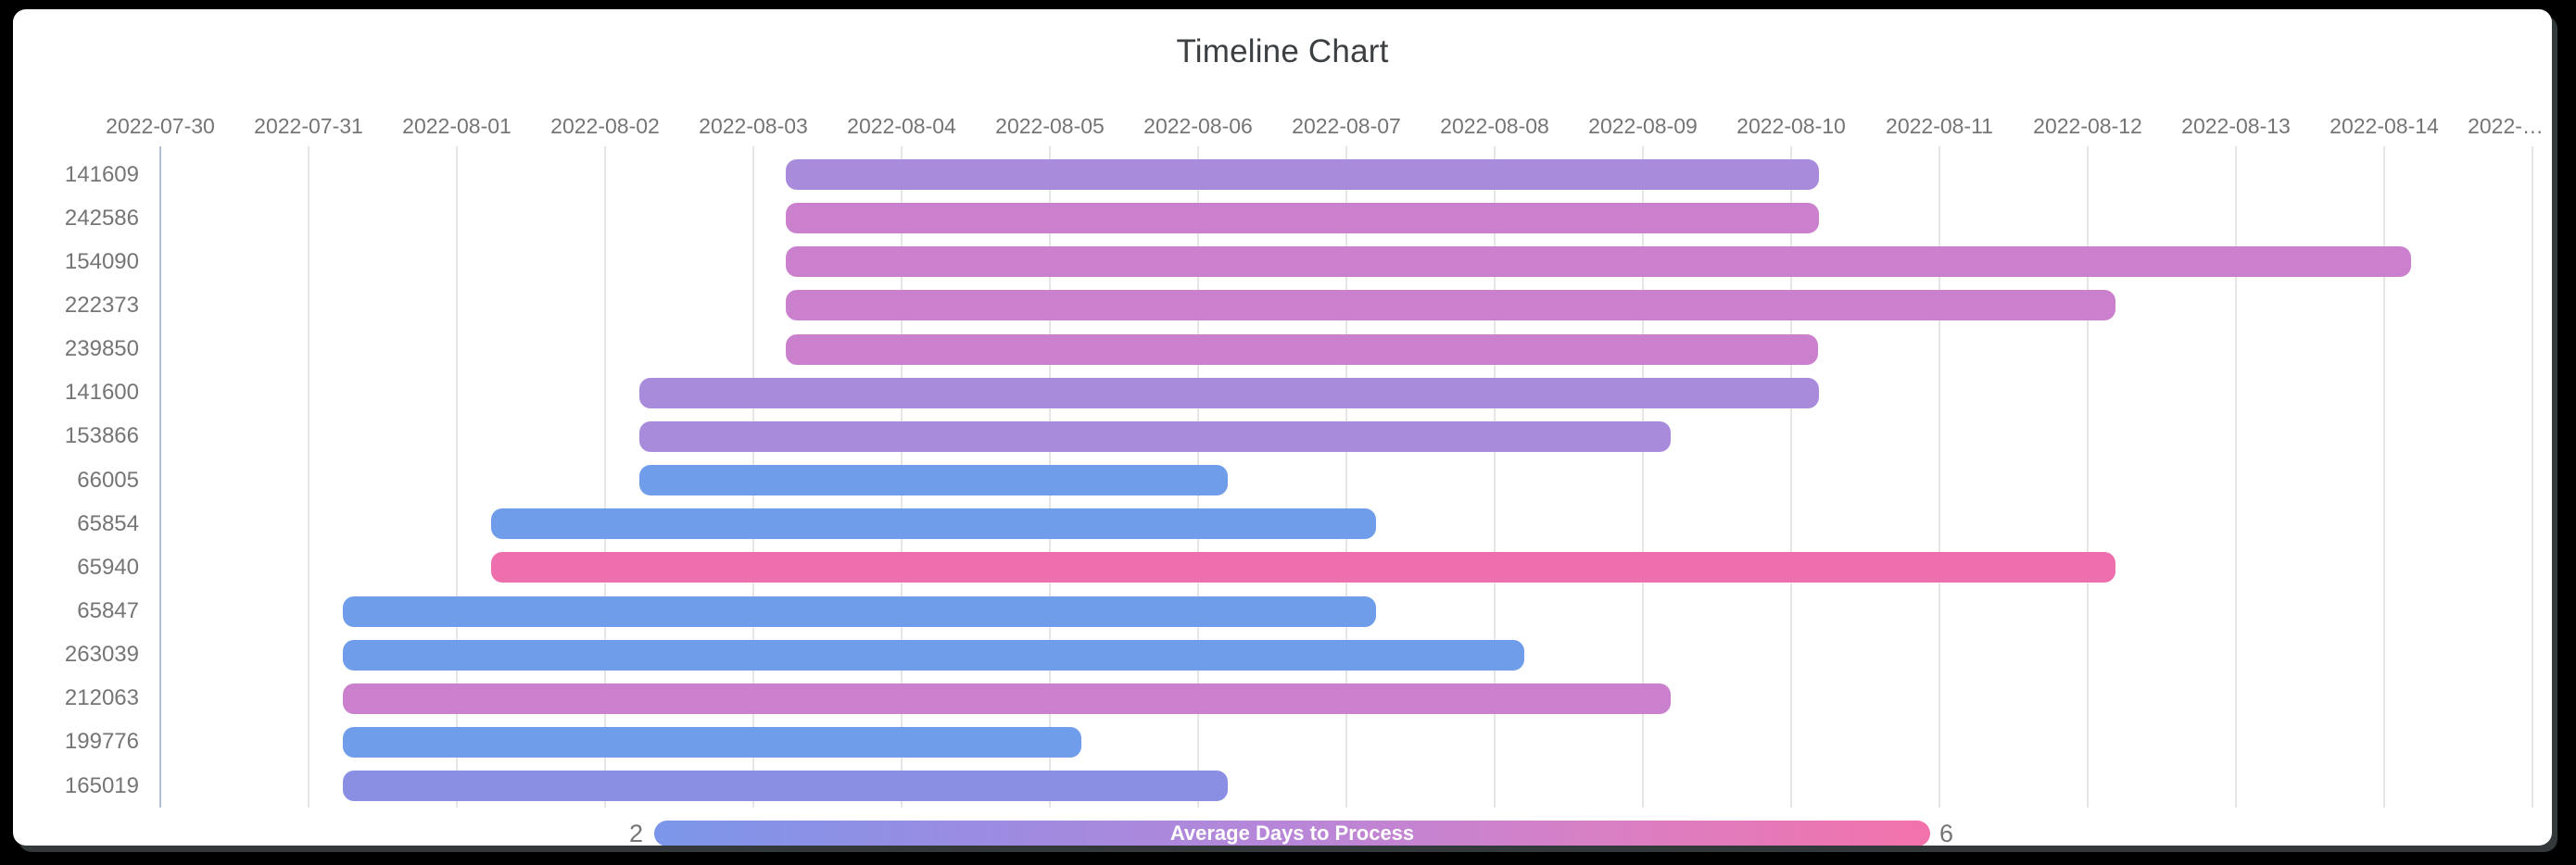  I want to click on x-tick-label: 2022-08-02, so click(605, 126).